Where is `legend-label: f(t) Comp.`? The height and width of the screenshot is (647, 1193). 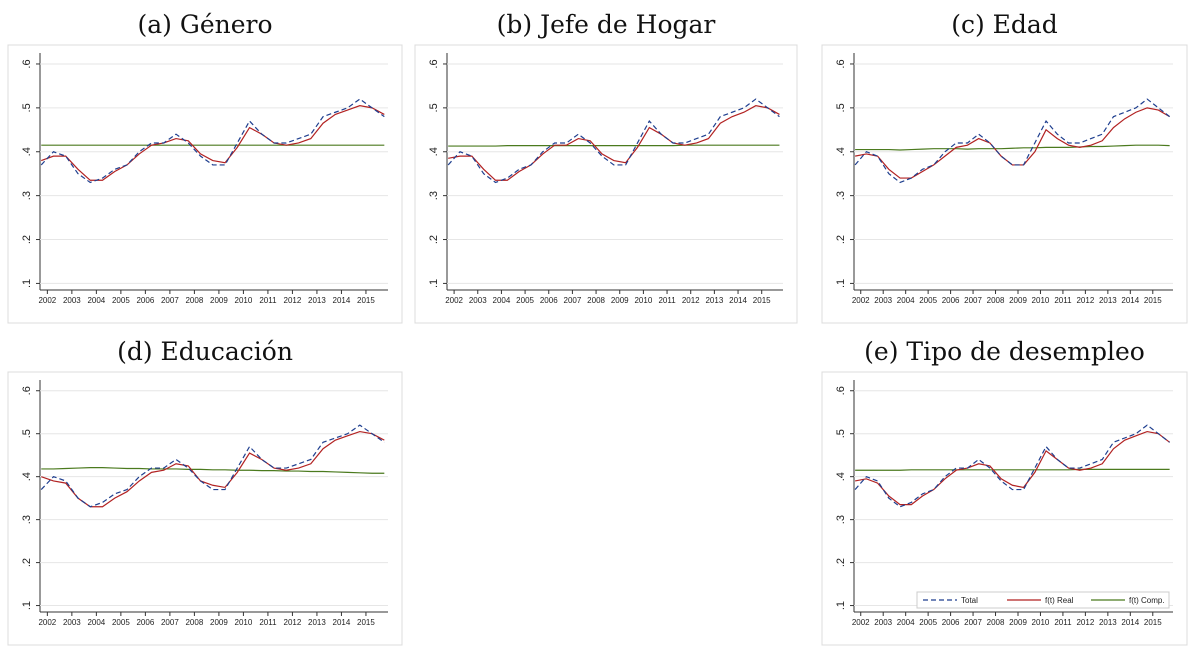 legend-label: f(t) Comp. is located at coordinates (1147, 600).